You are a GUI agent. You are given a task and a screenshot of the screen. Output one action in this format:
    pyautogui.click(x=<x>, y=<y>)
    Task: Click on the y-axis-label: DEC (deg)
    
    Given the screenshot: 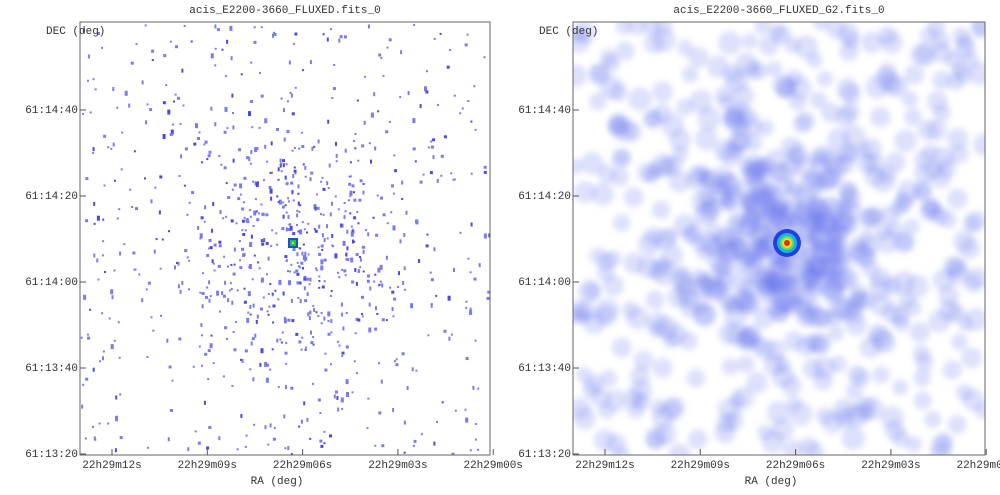 What is the action you would take?
    pyautogui.click(x=75, y=32)
    